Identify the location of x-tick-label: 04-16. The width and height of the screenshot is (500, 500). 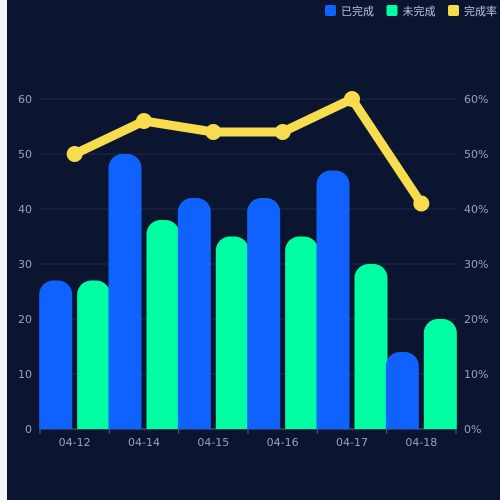
(283, 442).